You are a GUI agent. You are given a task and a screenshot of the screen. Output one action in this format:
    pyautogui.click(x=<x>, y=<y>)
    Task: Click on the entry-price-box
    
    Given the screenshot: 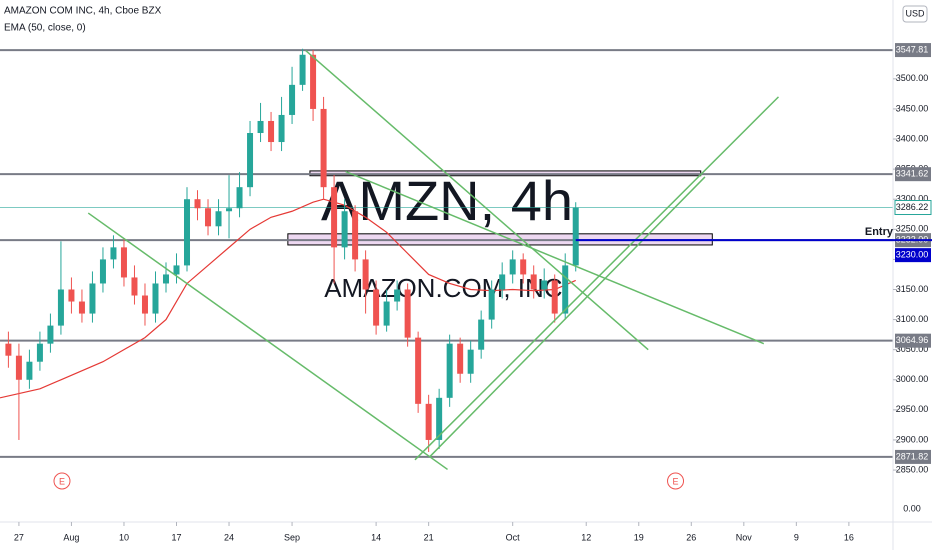 What is the action you would take?
    pyautogui.click(x=913, y=255)
    